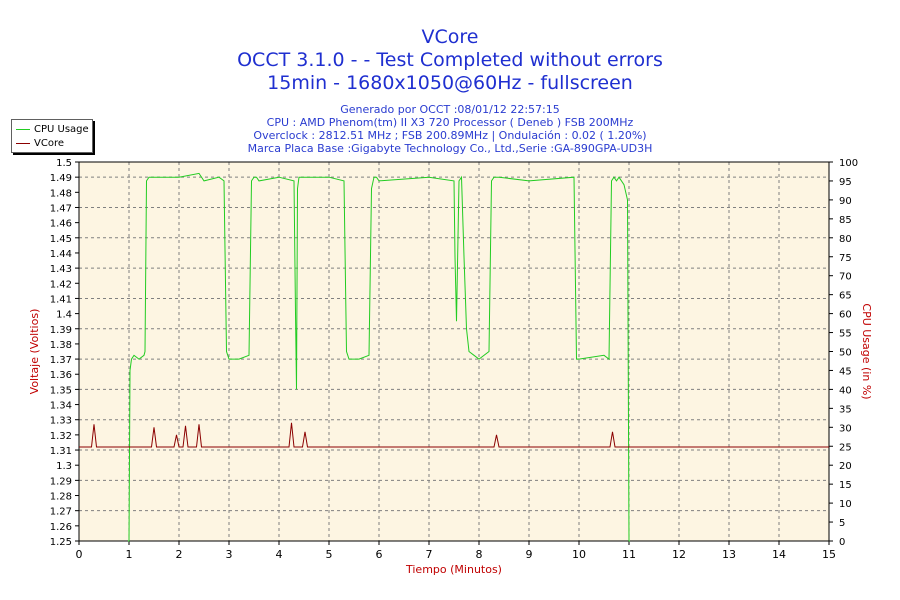 Image resolution: width=900 pixels, height=600 pixels. I want to click on y-tick-label: 1.34, so click(61, 406).